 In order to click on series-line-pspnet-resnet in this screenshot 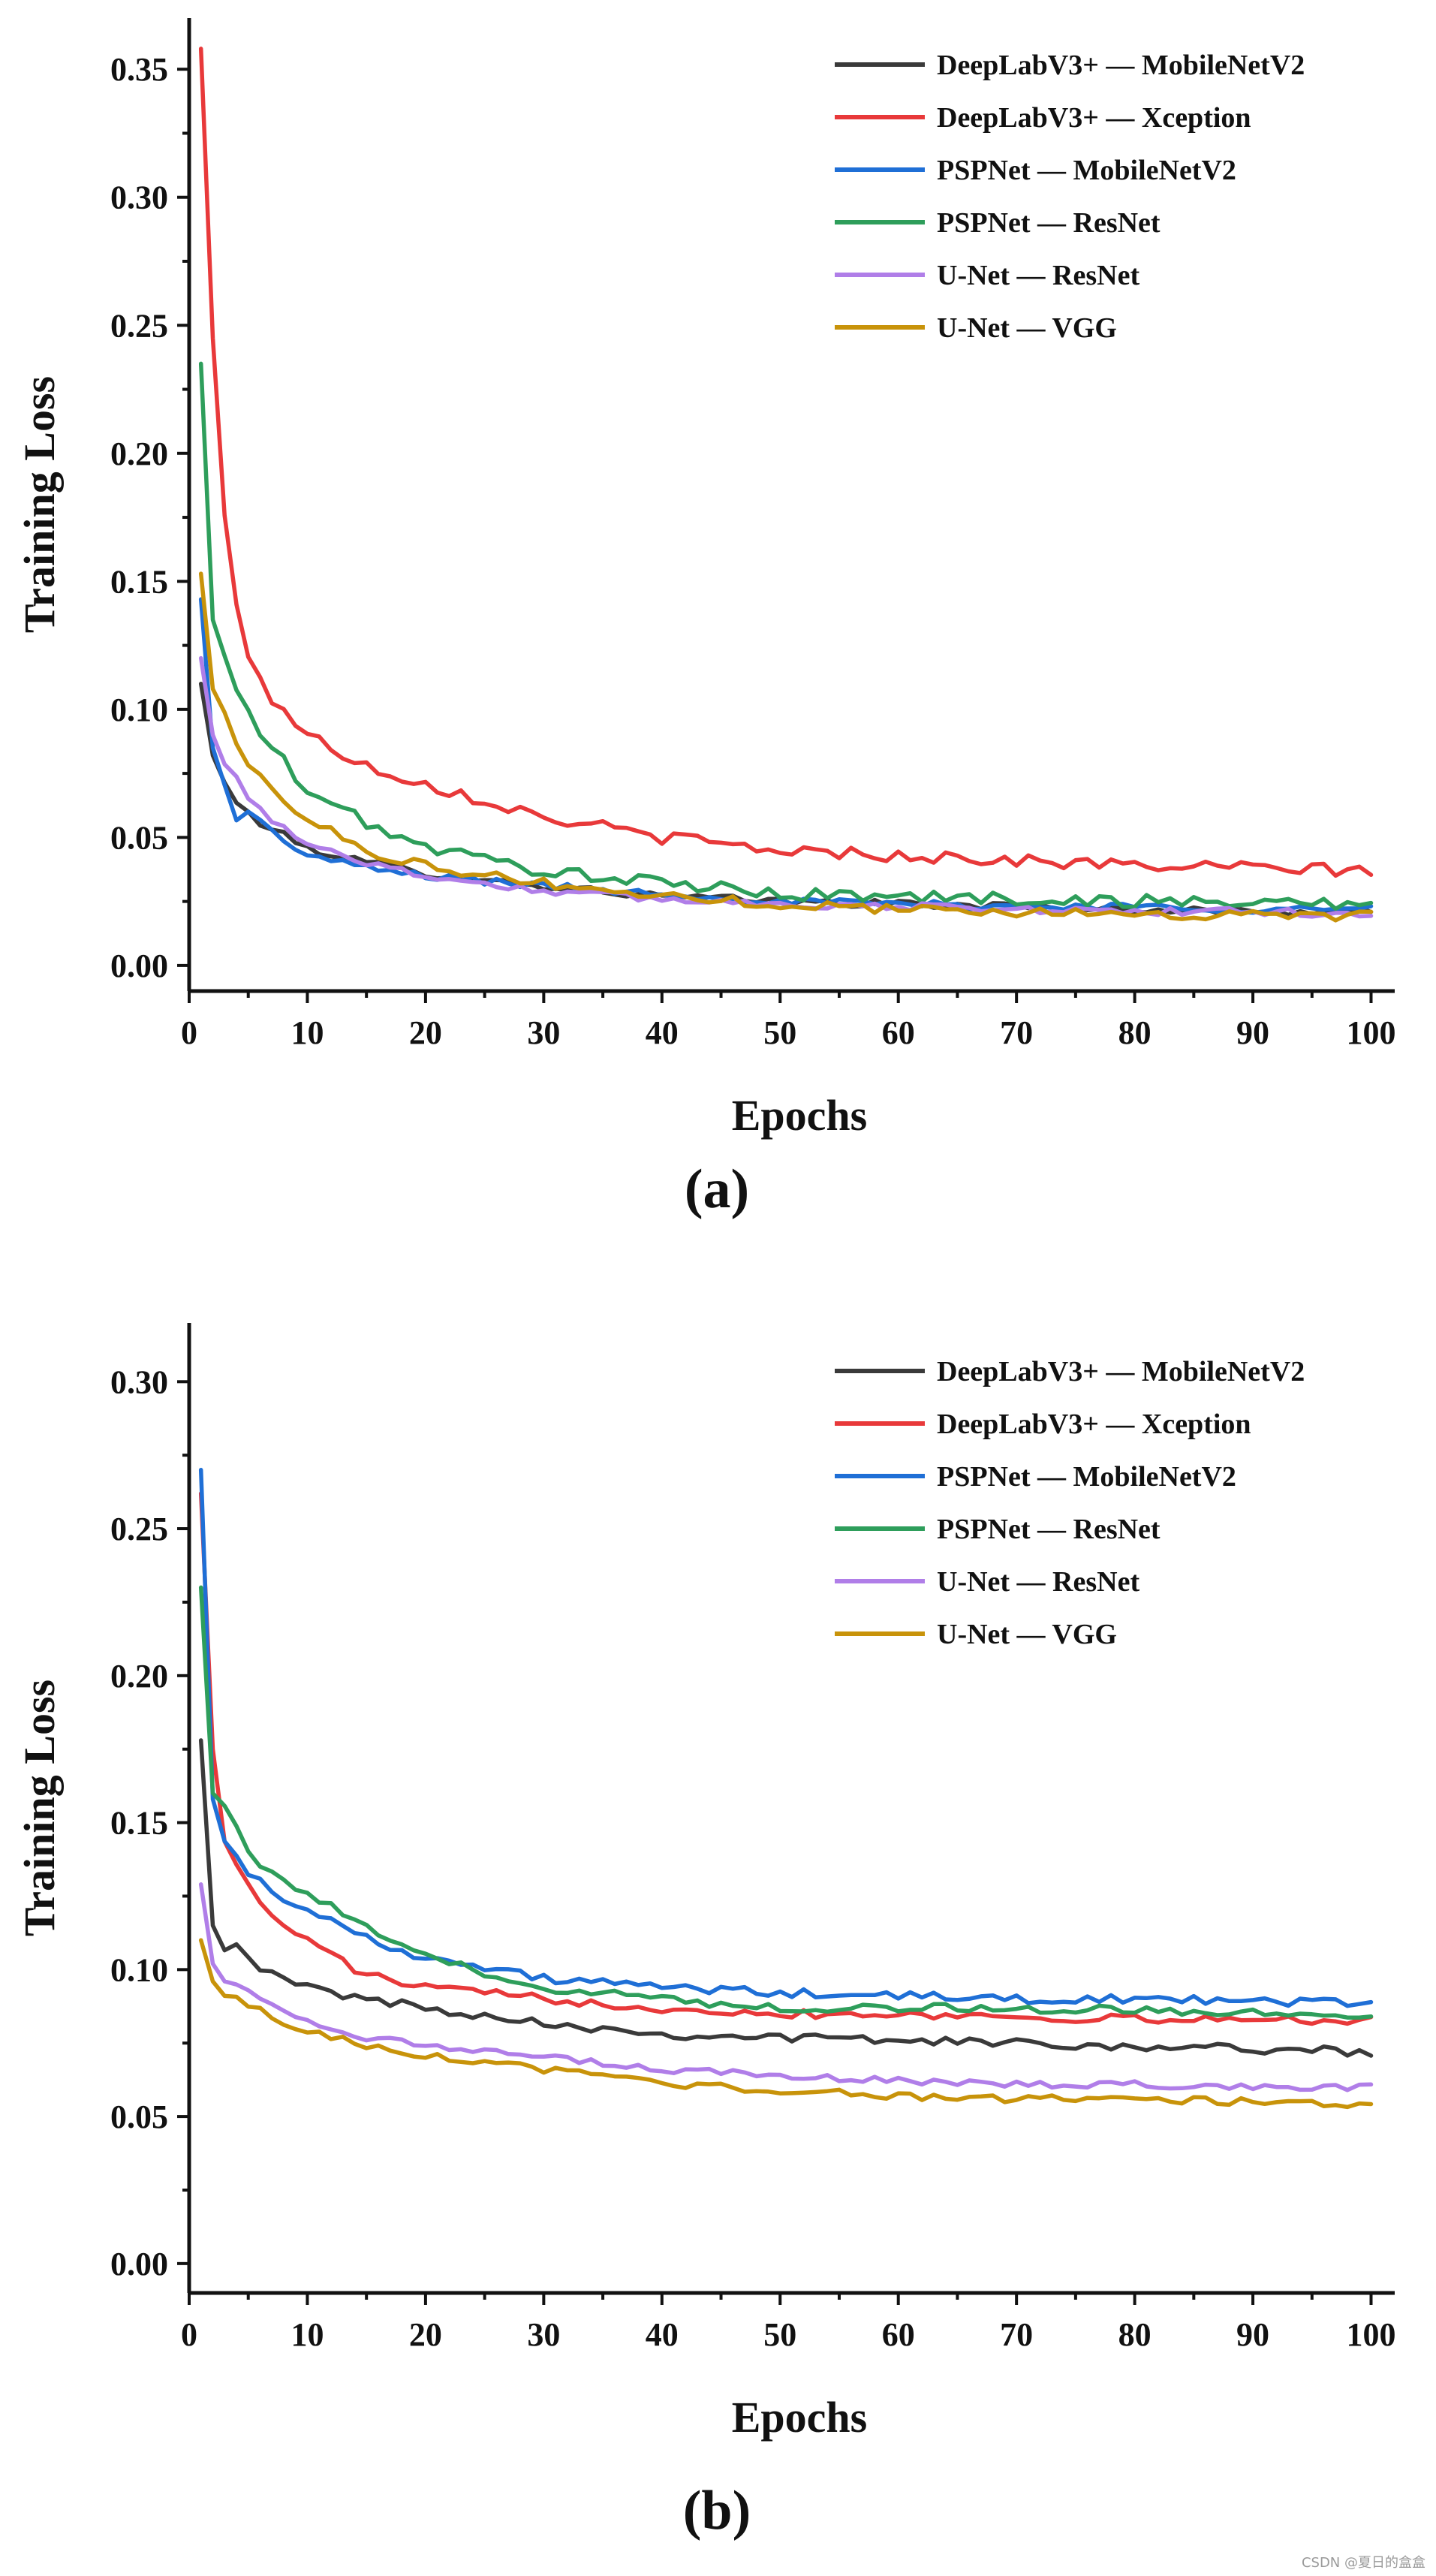, I will do `click(786, 1802)`.